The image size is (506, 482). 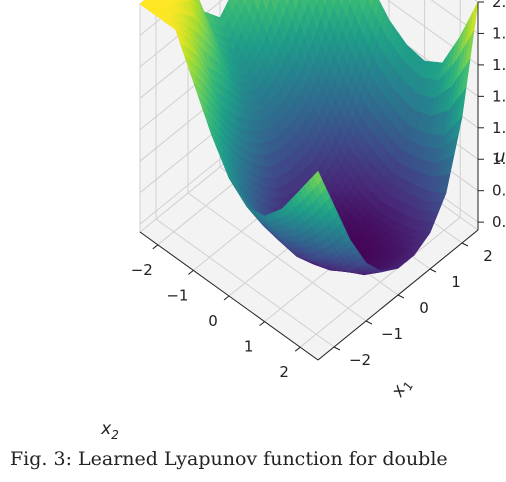 I want to click on u-tick-label: 1.0, so click(x=499, y=159).